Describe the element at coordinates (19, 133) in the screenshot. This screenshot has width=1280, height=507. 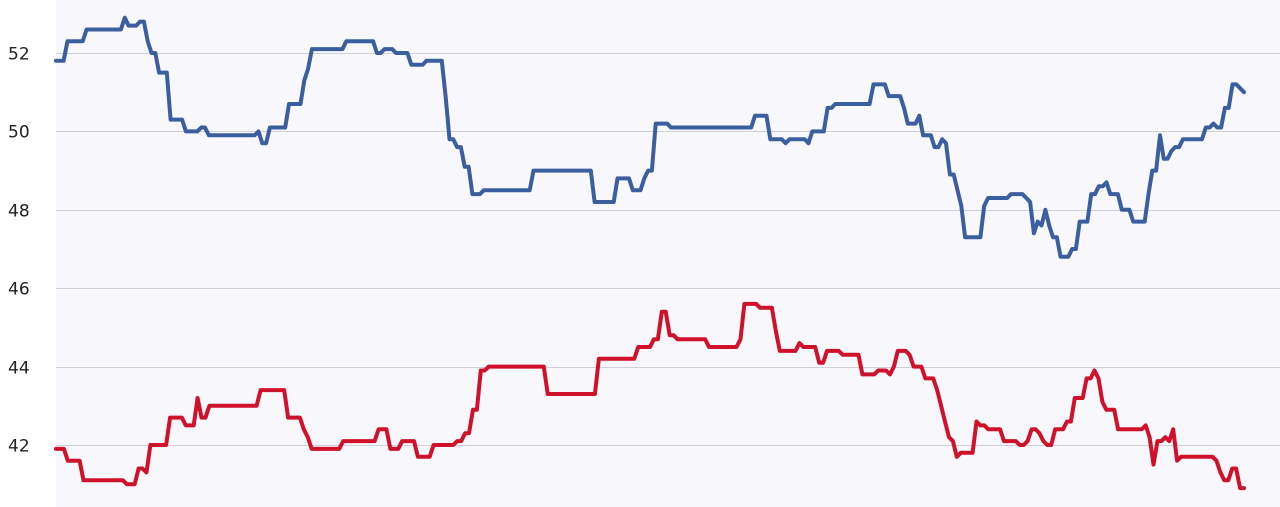
I see `y-tick-label: 50` at that location.